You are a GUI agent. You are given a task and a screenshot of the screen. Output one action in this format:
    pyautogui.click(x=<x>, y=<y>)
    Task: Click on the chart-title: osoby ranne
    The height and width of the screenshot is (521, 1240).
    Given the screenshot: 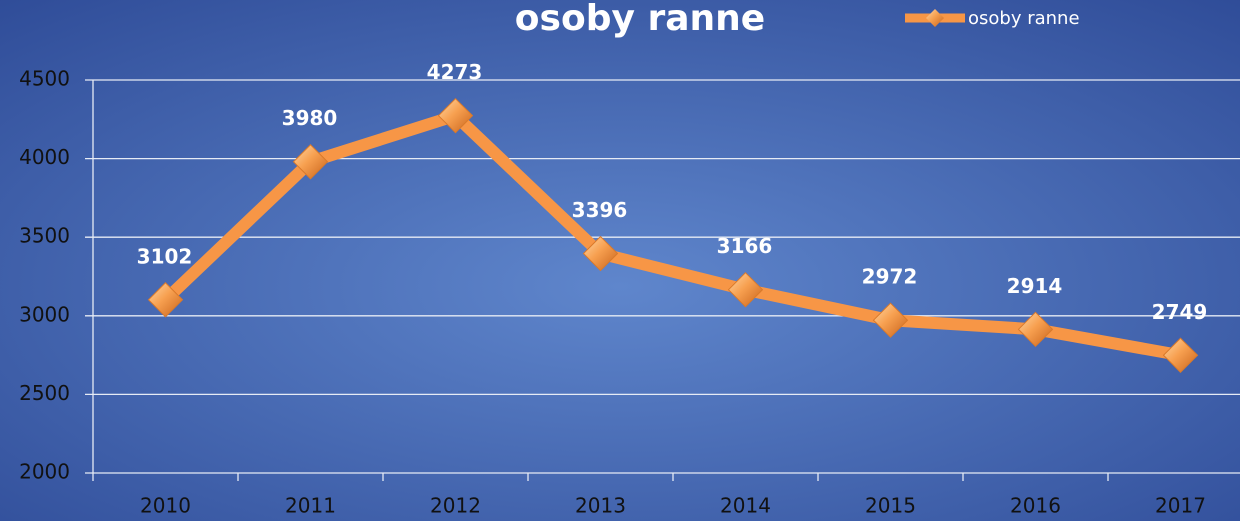 What is the action you would take?
    pyautogui.click(x=640, y=19)
    